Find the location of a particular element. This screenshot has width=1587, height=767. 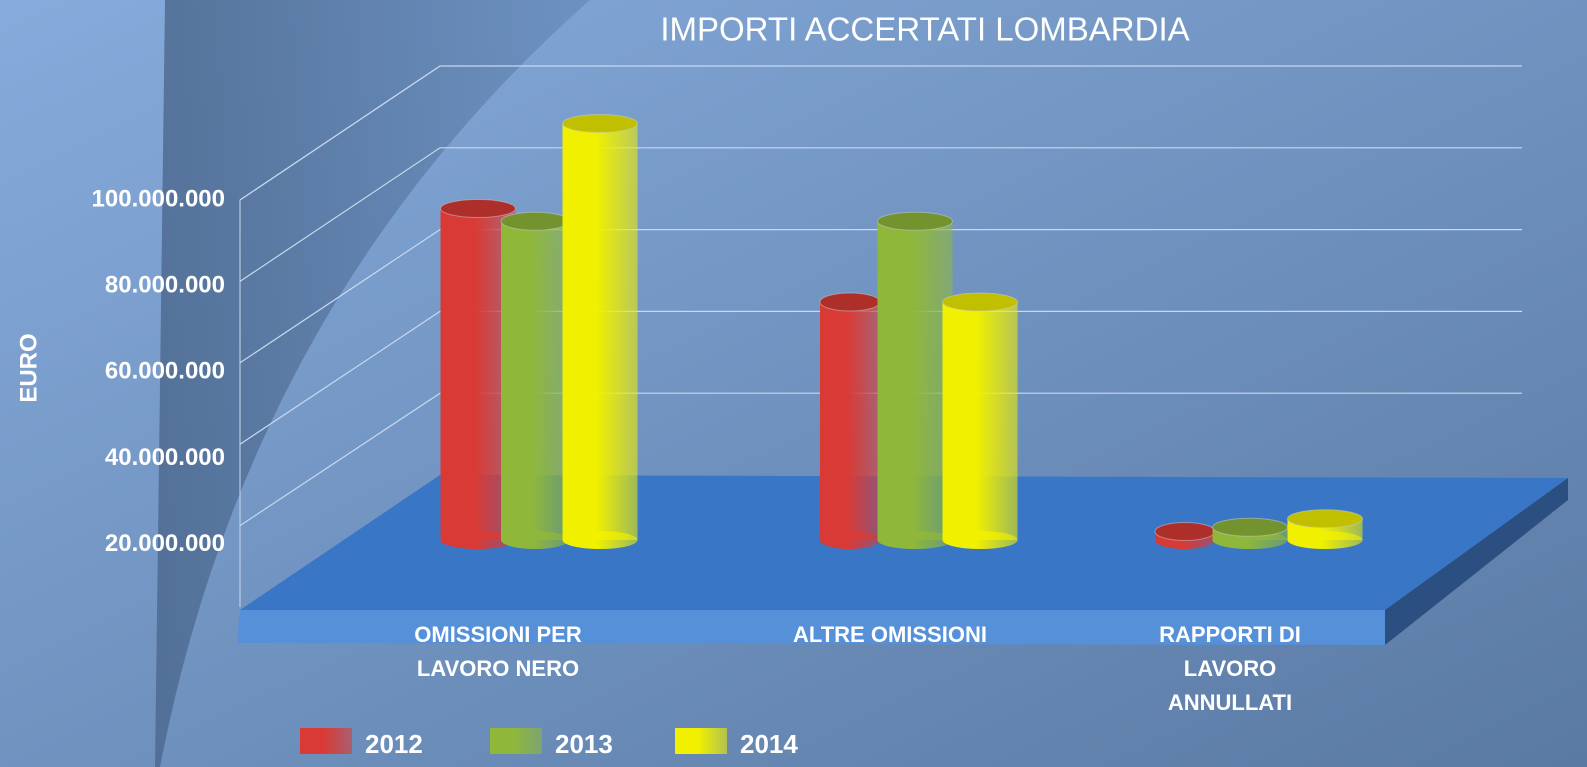

y-axis-title: EURO is located at coordinates (28, 367).